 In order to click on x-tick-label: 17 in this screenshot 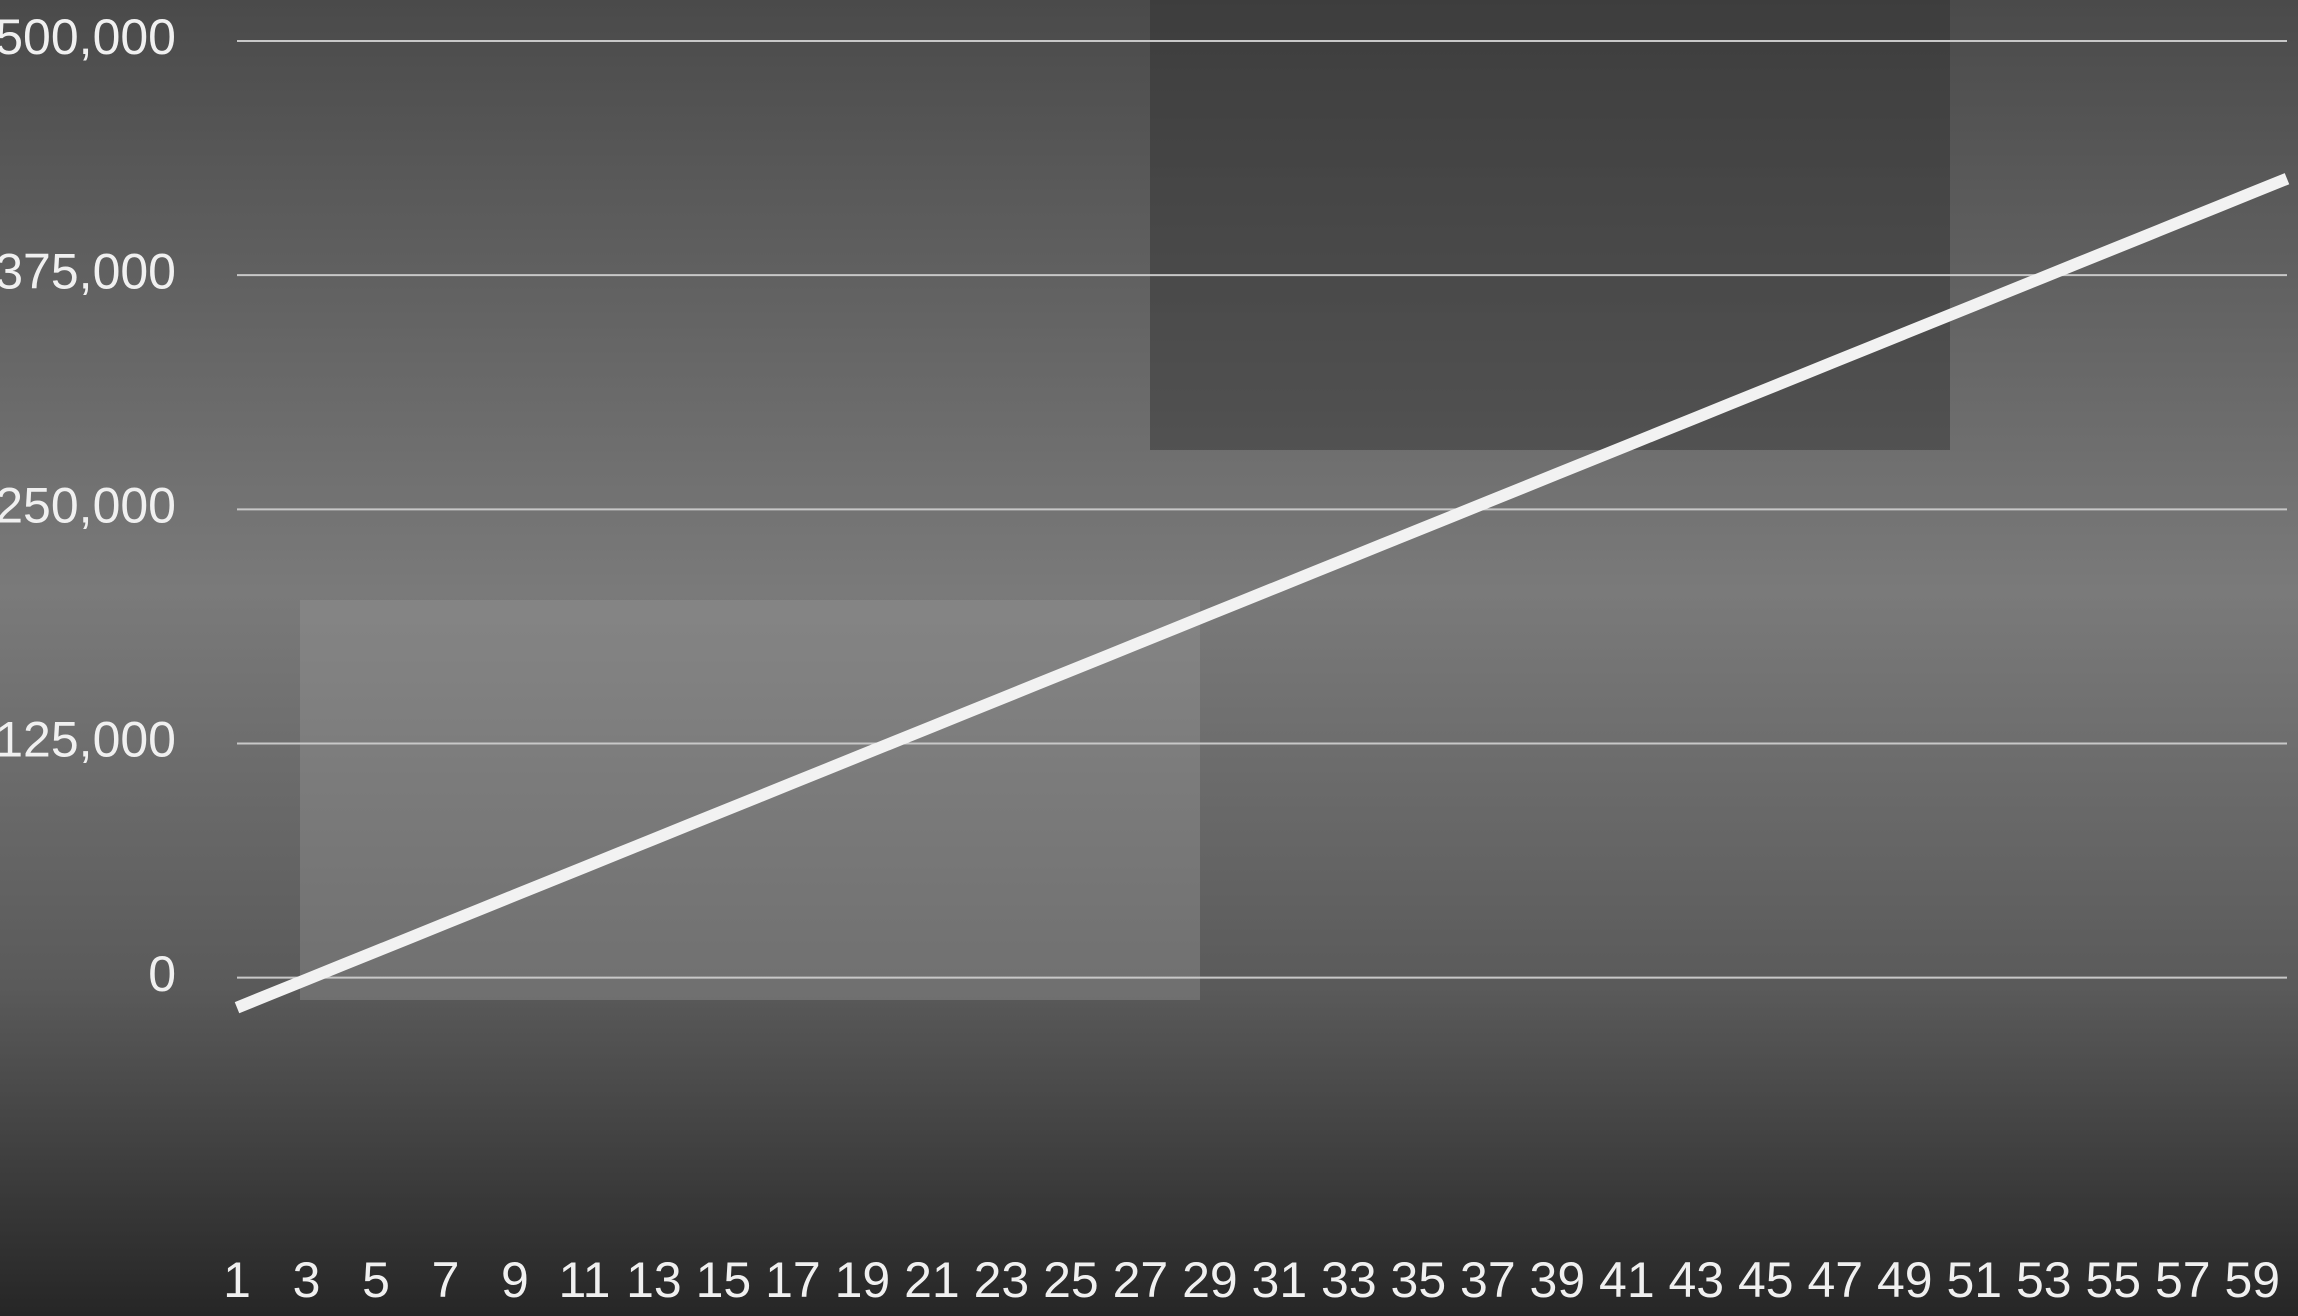, I will do `click(793, 1280)`.